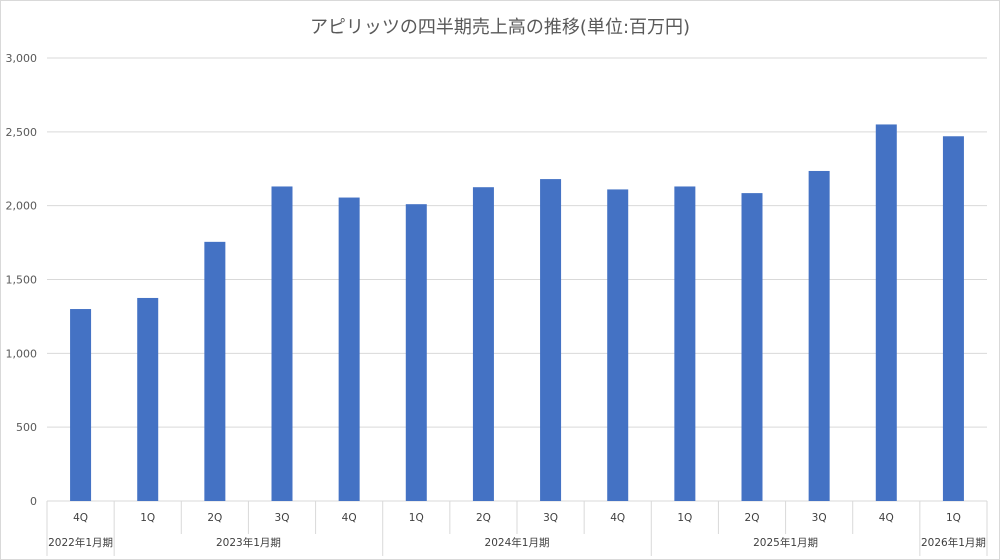  What do you see at coordinates (248, 542) in the screenshot?
I see `period-label: 2023年1月期` at bounding box center [248, 542].